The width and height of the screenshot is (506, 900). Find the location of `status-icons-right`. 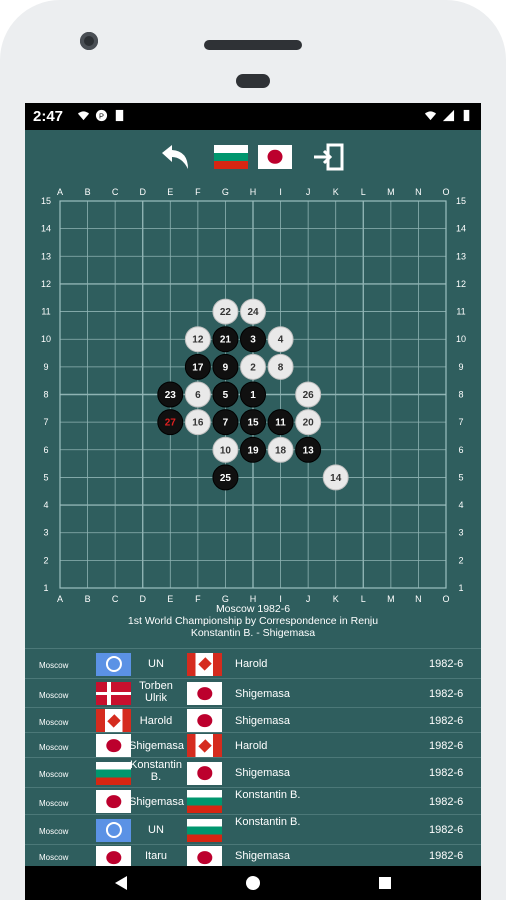

status-icons-right is located at coordinates (448, 115).